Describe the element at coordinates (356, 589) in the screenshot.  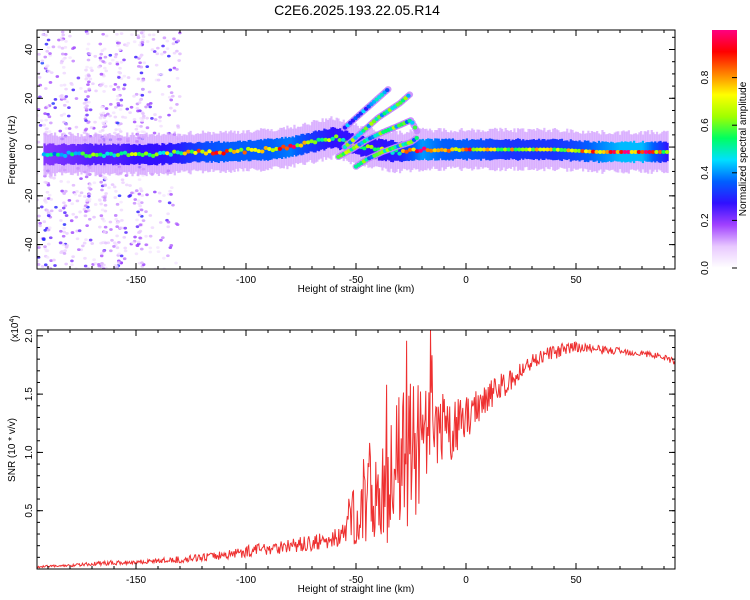
I see `snr-x-label: Height of straight line (km)` at that location.